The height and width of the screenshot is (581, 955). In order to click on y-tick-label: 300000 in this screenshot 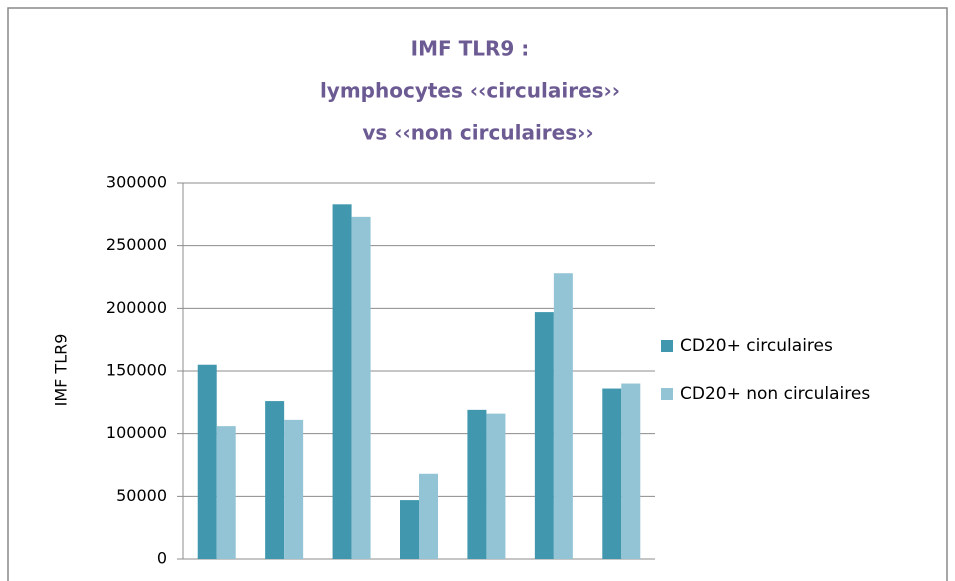, I will do `click(136, 182)`.